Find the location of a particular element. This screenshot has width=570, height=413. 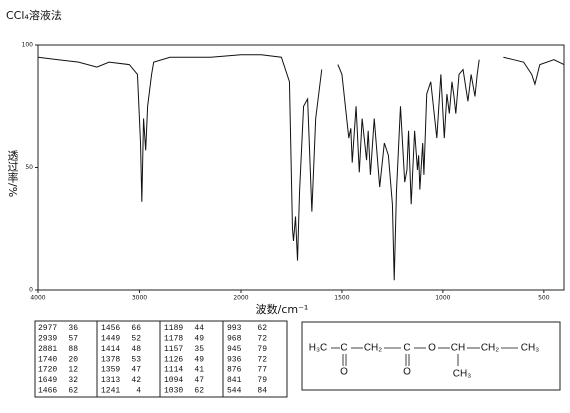

transmittance: 66 is located at coordinates (136, 328).